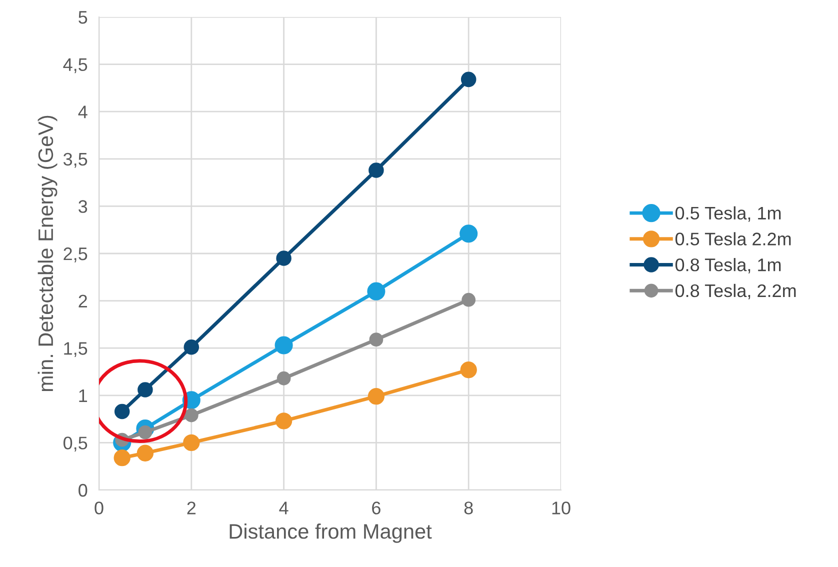 Image resolution: width=838 pixels, height=567 pixels. Describe the element at coordinates (76, 254) in the screenshot. I see `y-tick-label: 2,5` at that location.